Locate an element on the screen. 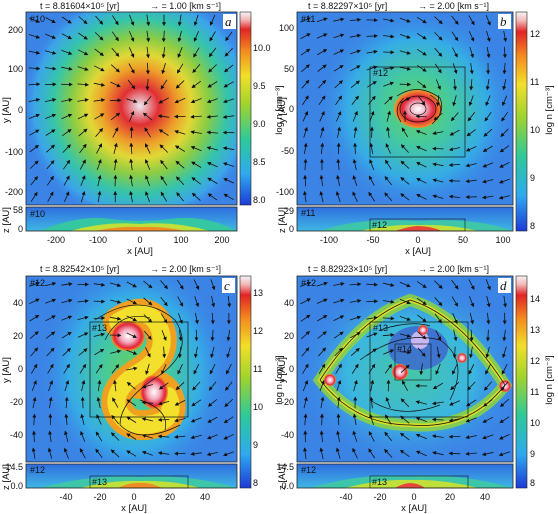 The image size is (558, 514). panel-d-xtick: 20 is located at coordinates (450, 497).